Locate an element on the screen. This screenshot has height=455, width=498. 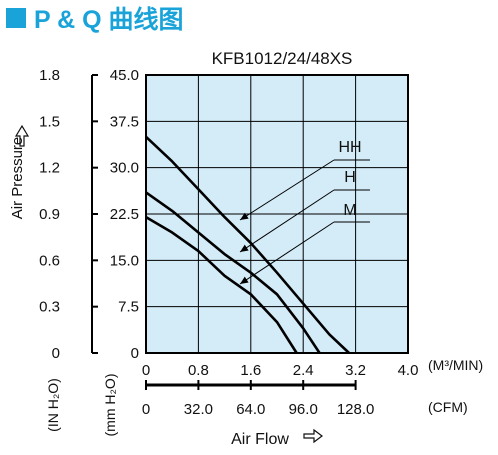
y-axis-label: Air Pressure is located at coordinates (17, 178).